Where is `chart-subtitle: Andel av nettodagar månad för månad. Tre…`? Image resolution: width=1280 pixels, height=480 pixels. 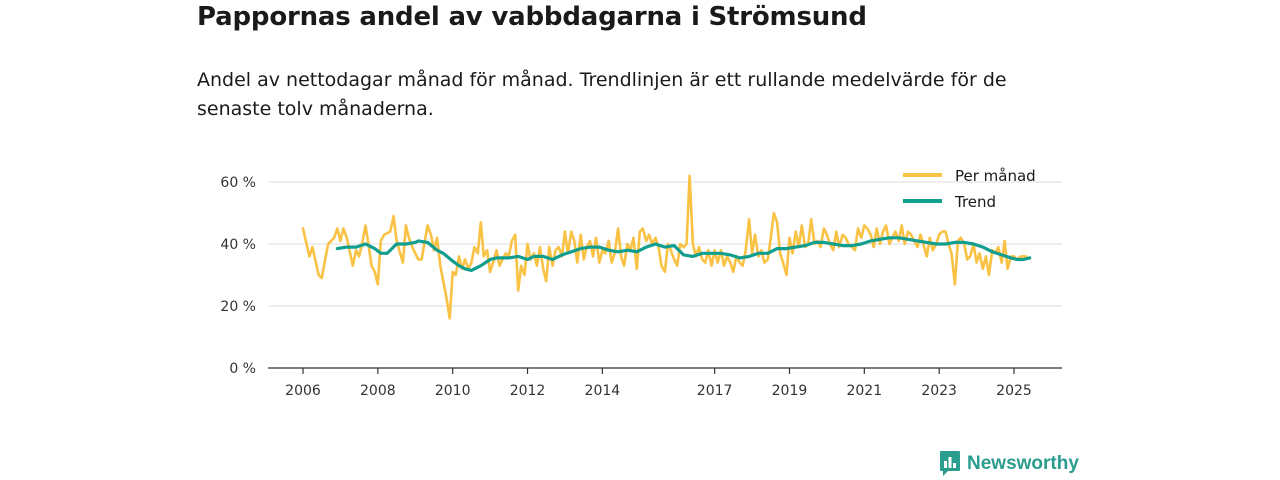
chart-subtitle: Andel av nettodagar månad för månad. Tre… is located at coordinates (602, 94).